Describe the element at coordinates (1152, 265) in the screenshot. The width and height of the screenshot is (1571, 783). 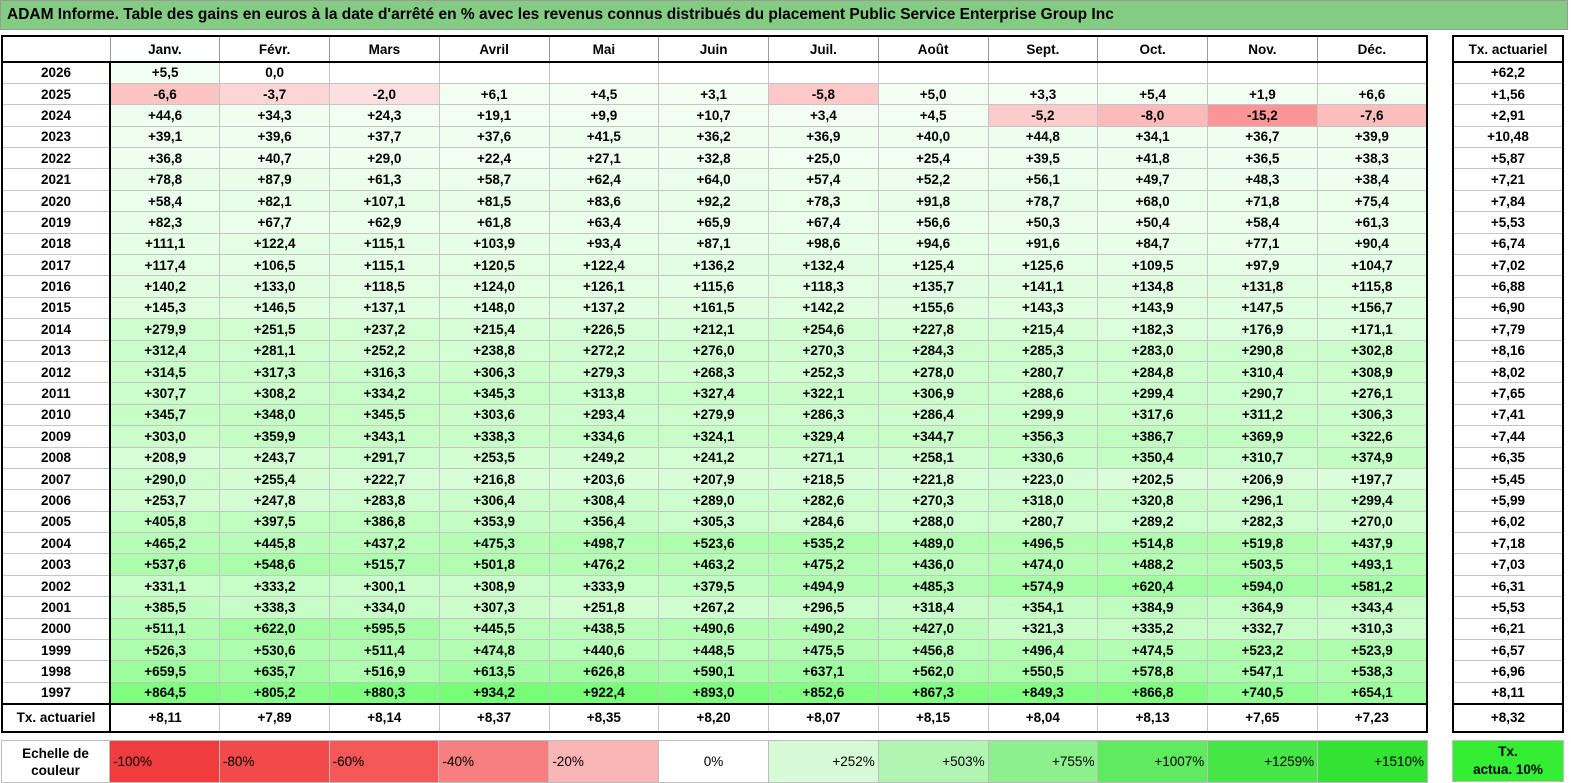
I see `gain-cell: +109,5` at that location.